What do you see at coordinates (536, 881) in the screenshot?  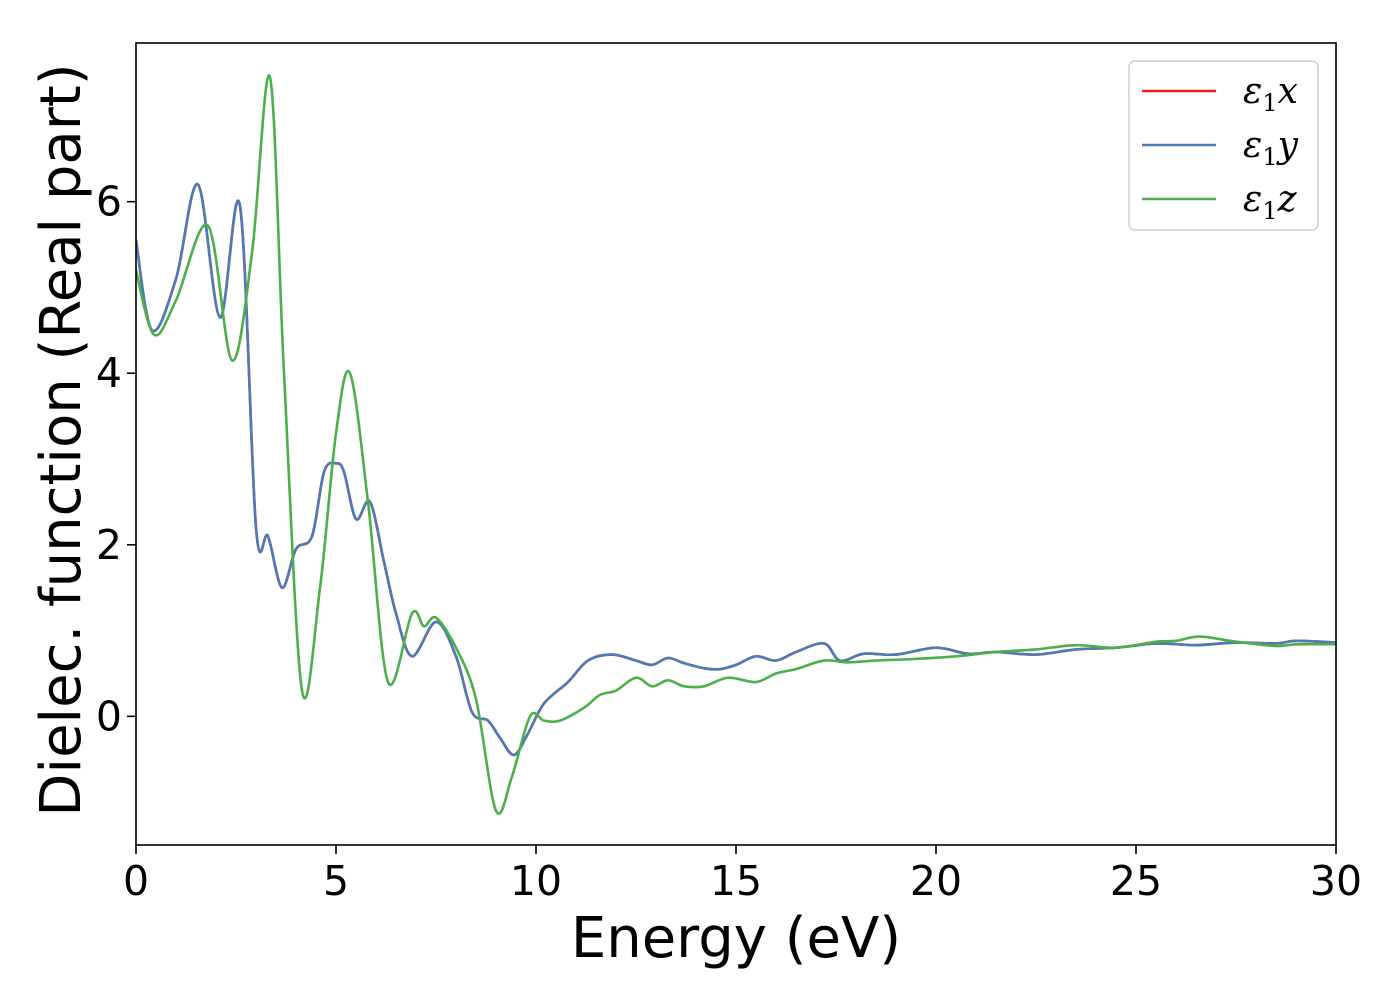 I see `x-tick-label: 10` at bounding box center [536, 881].